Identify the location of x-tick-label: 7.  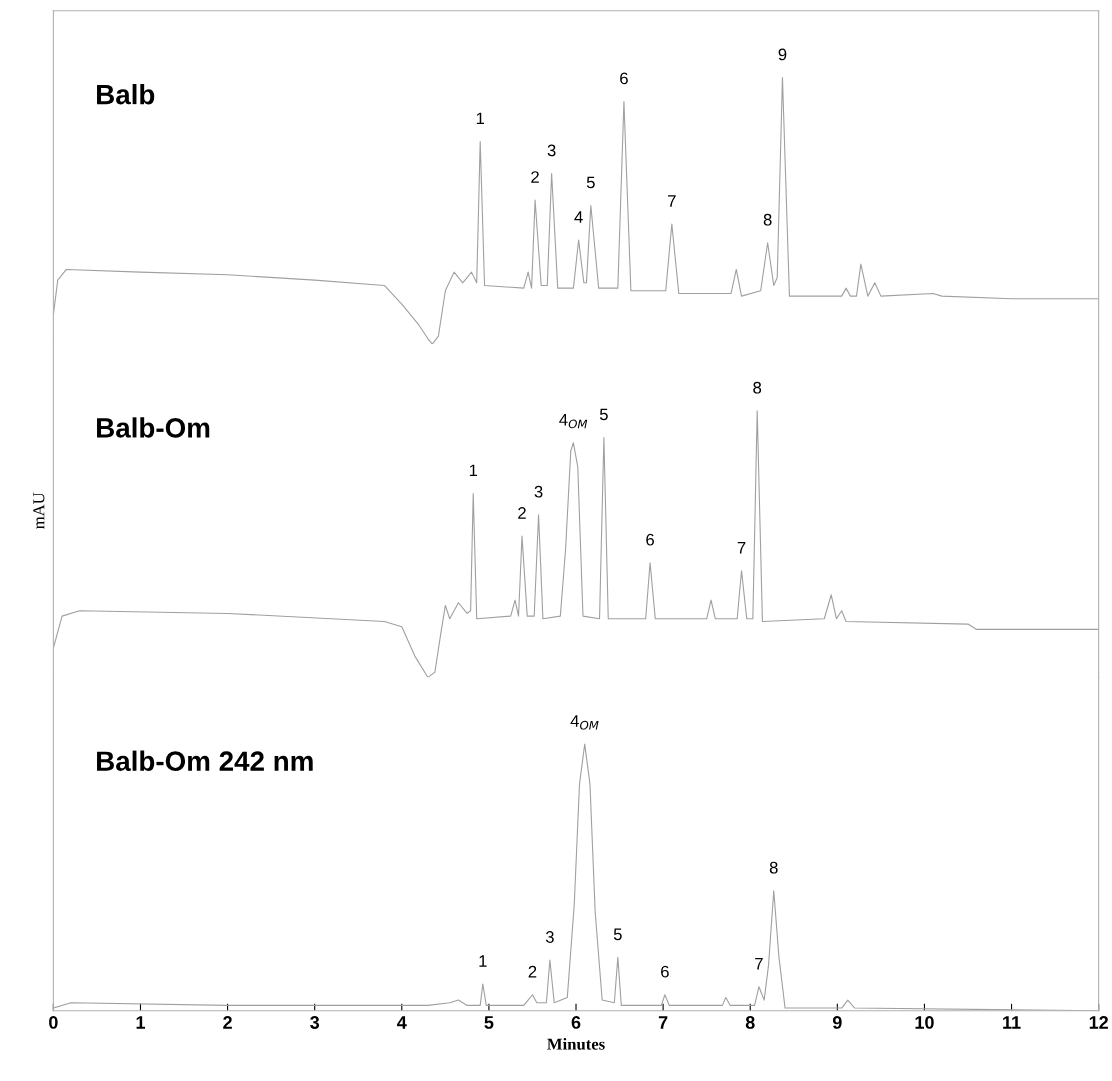
(663, 1022).